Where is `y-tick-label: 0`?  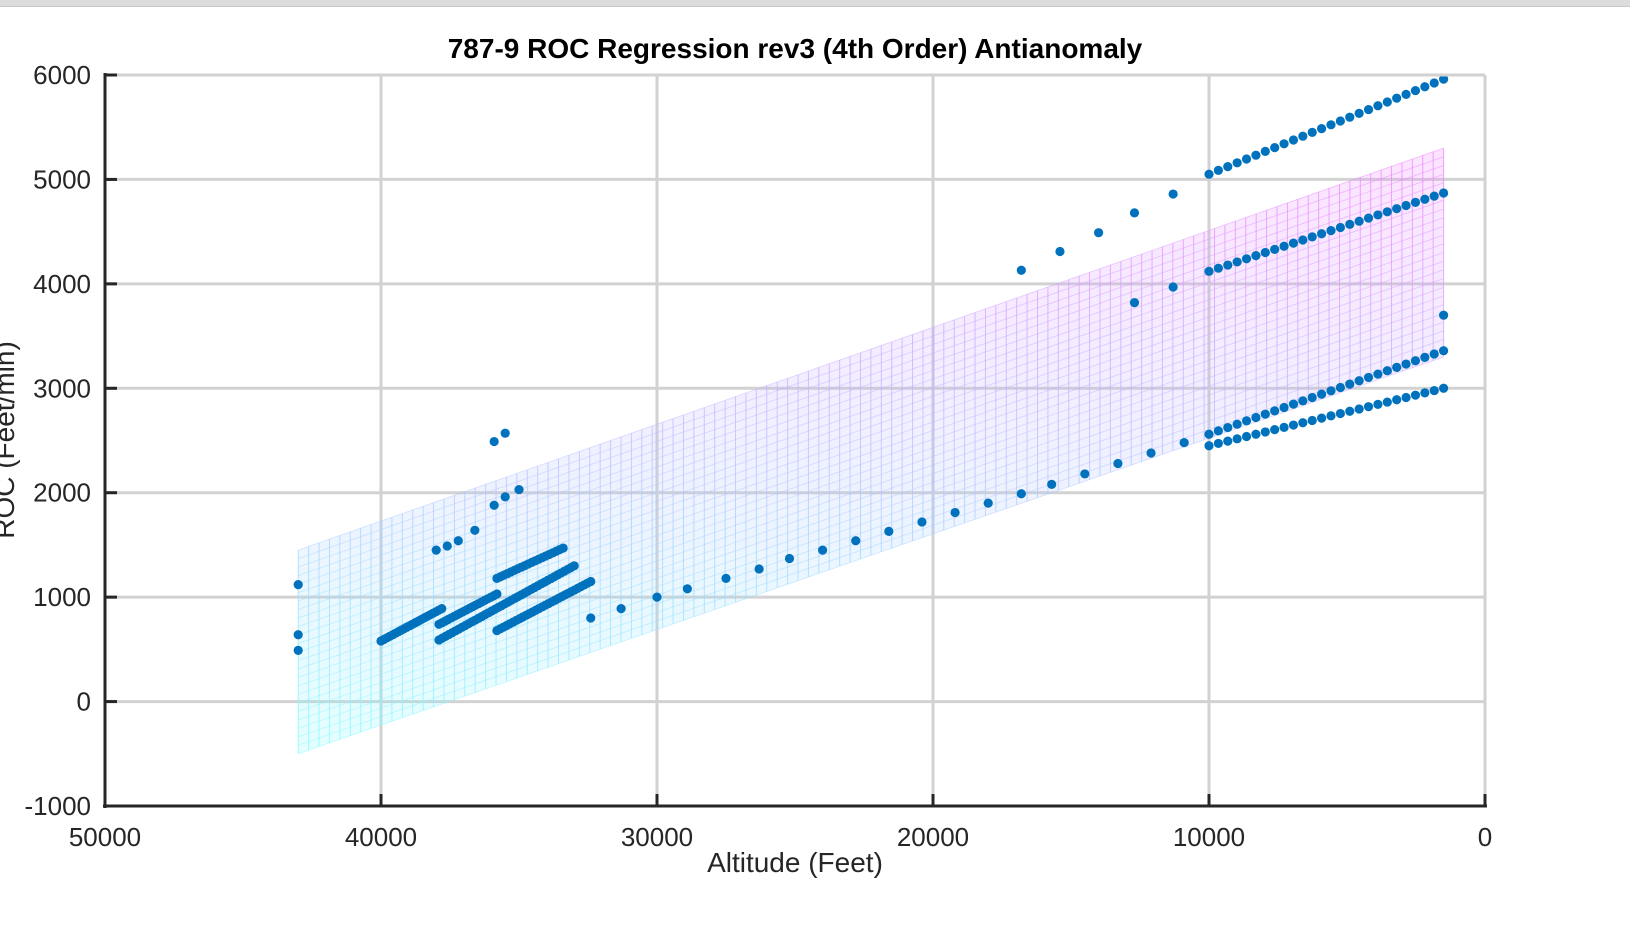
y-tick-label: 0 is located at coordinates (84, 702).